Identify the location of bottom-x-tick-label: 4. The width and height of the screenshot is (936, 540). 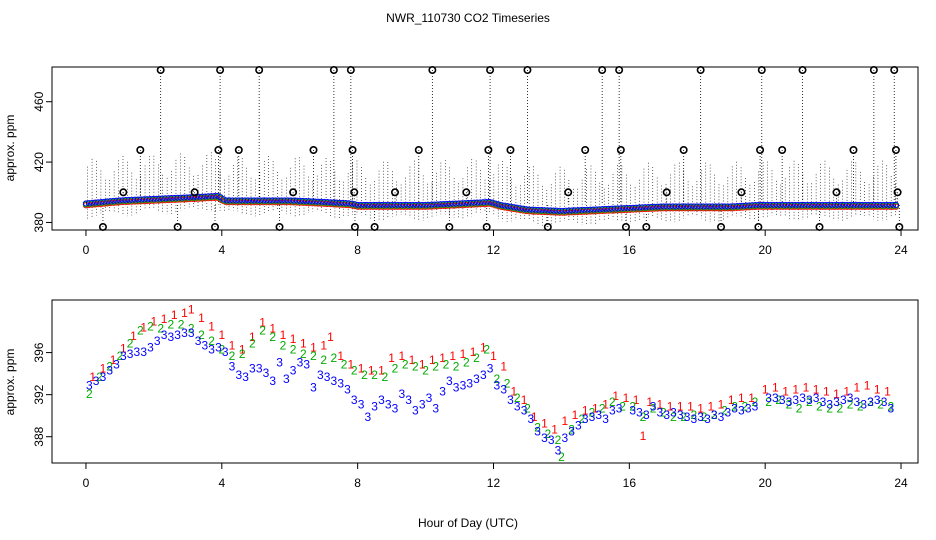
(221, 483).